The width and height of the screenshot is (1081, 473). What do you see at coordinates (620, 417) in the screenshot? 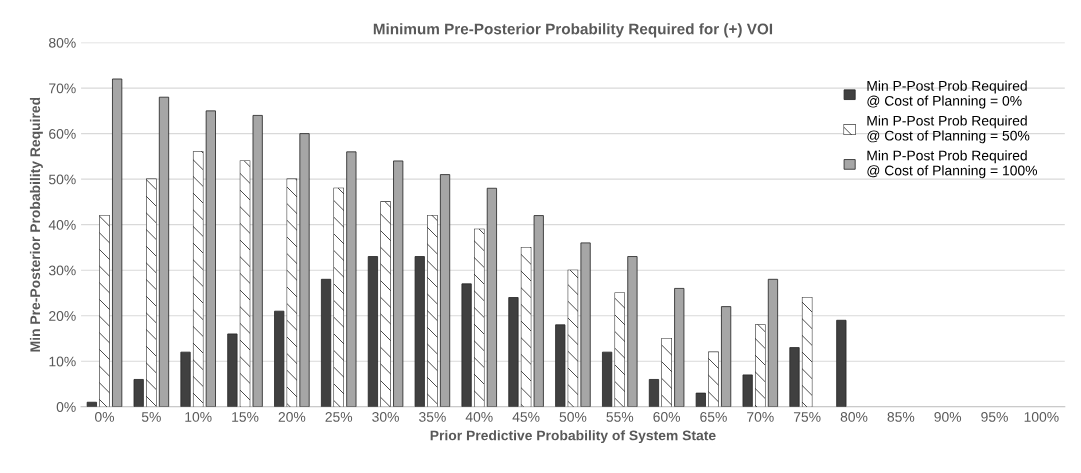
I see `x-tick-label: 55%` at bounding box center [620, 417].